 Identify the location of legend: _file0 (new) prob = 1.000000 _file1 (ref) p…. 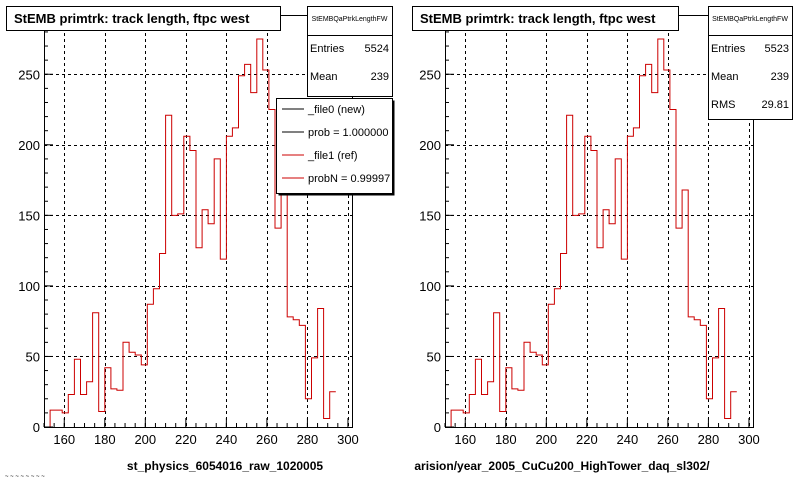
(335, 147).